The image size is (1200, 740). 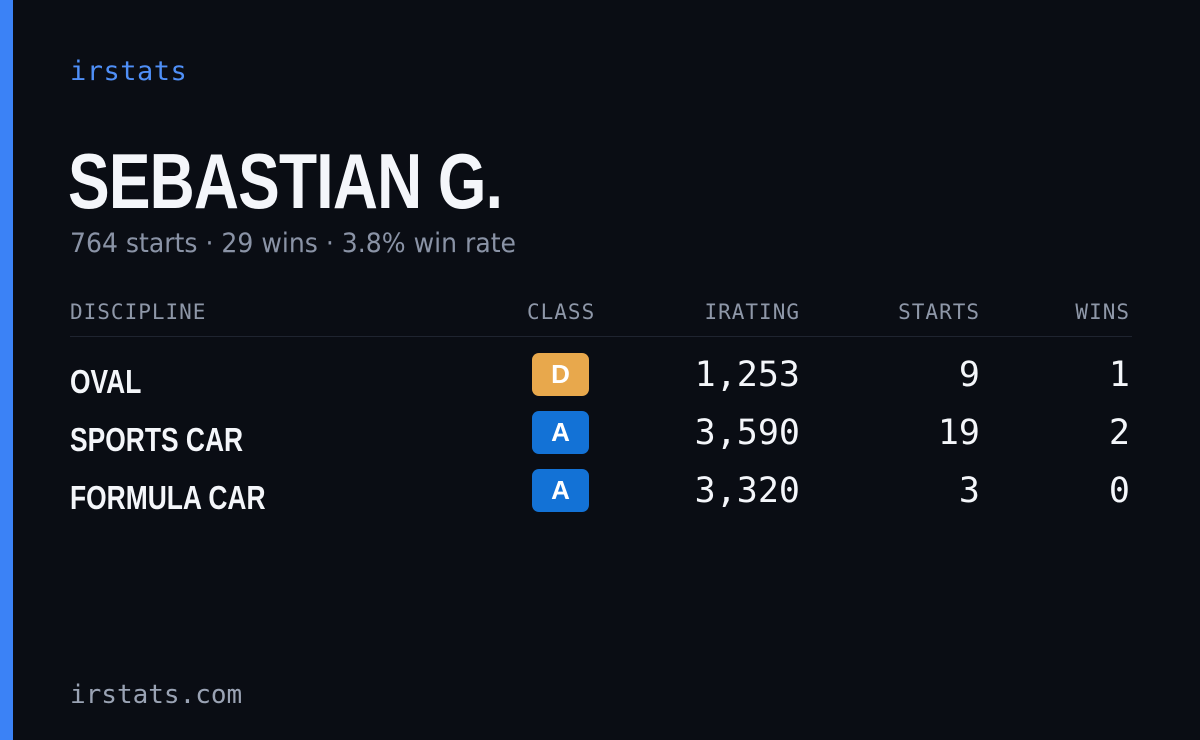 I want to click on wins-value: 2, so click(x=1119, y=433).